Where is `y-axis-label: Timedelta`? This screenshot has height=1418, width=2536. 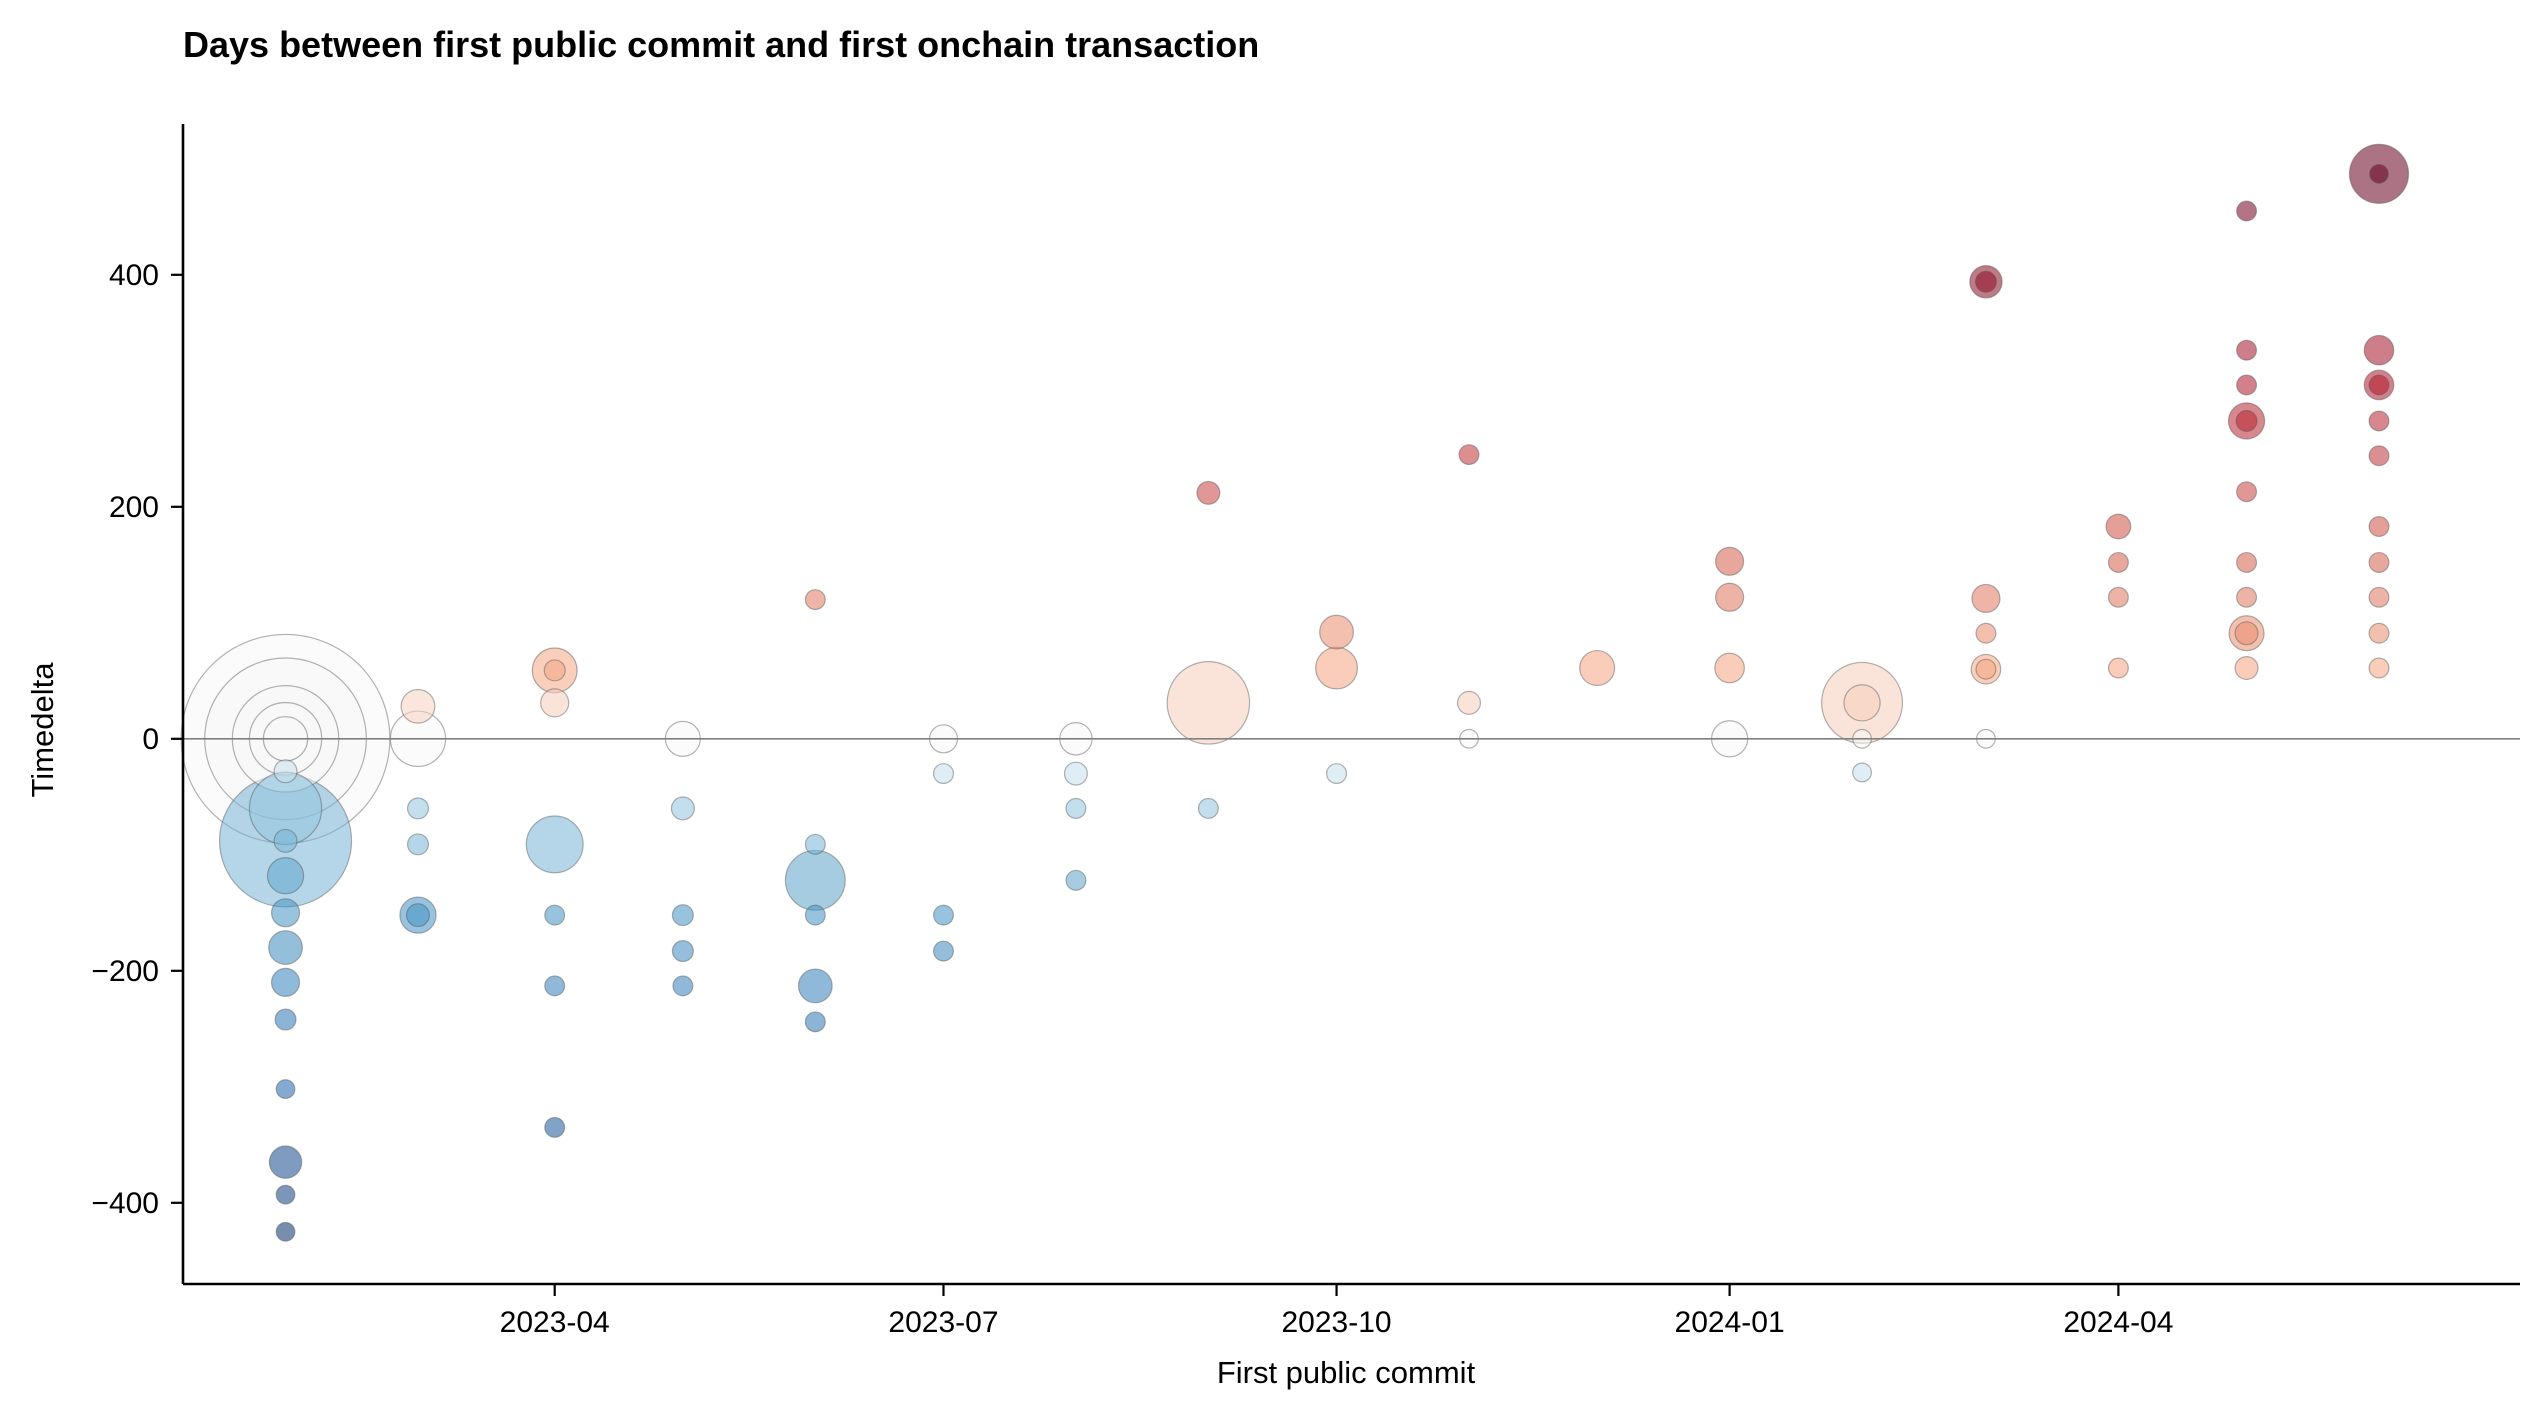 y-axis-label: Timedelta is located at coordinates (42, 730).